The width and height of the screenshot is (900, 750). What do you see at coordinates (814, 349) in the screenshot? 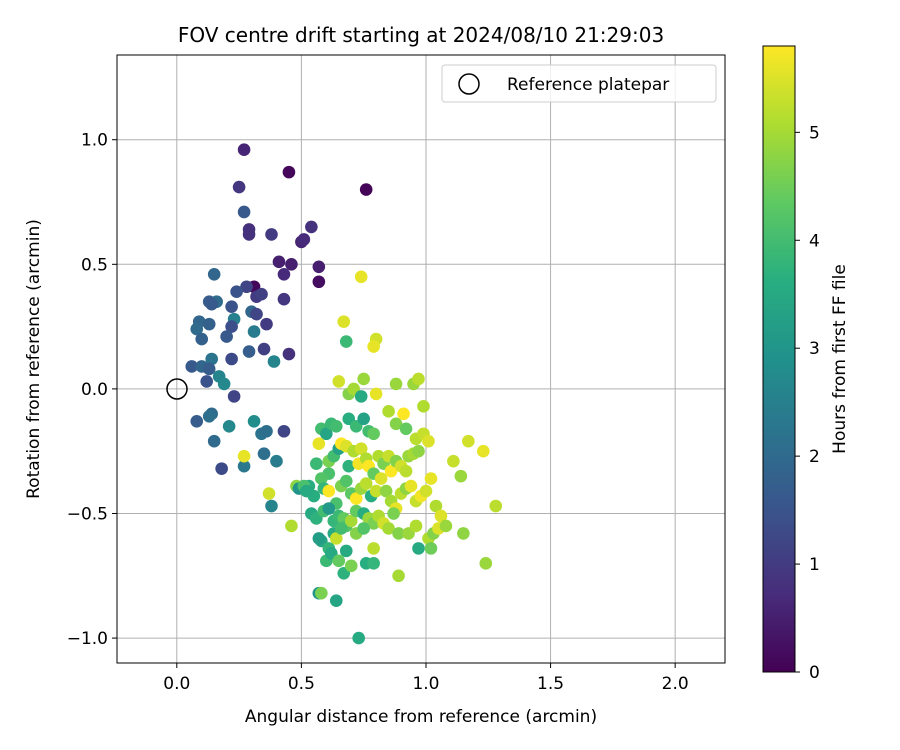
I see `colorbar-tick-label: 3` at bounding box center [814, 349].